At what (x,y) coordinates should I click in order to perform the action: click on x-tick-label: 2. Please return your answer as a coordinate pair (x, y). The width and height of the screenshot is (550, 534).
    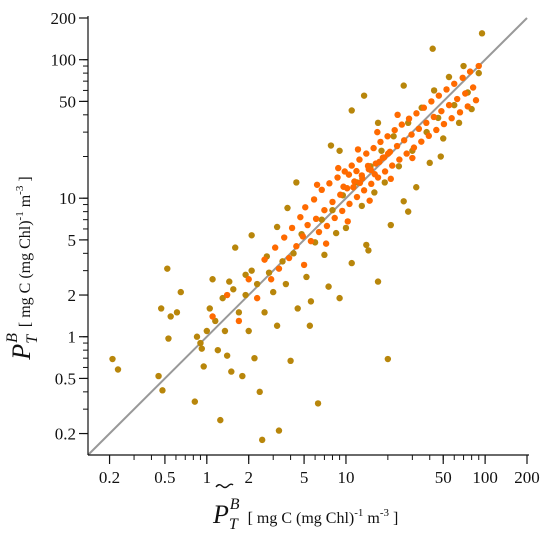
    Looking at the image, I should click on (248, 477).